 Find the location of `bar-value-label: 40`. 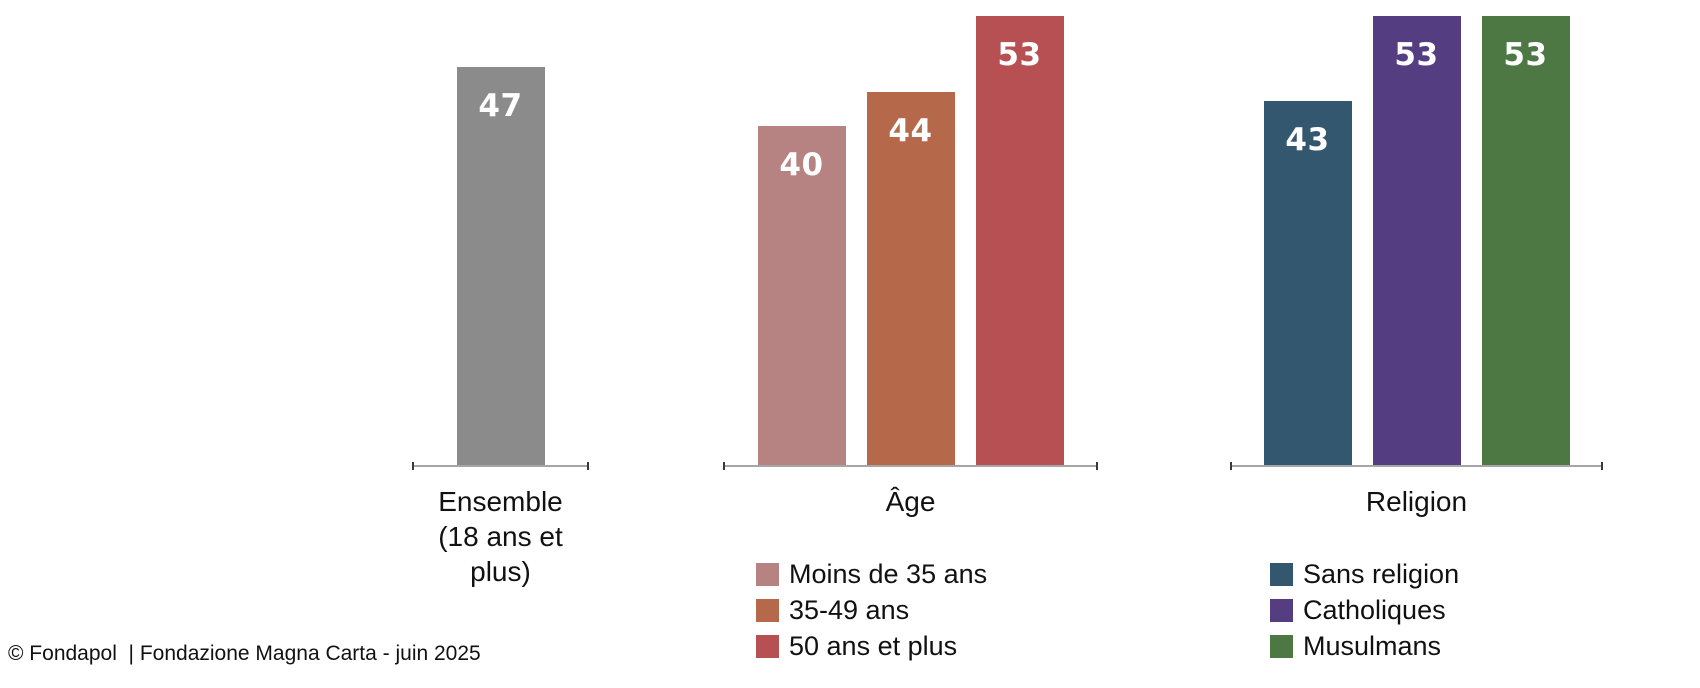

bar-value-label: 40 is located at coordinates (801, 165).